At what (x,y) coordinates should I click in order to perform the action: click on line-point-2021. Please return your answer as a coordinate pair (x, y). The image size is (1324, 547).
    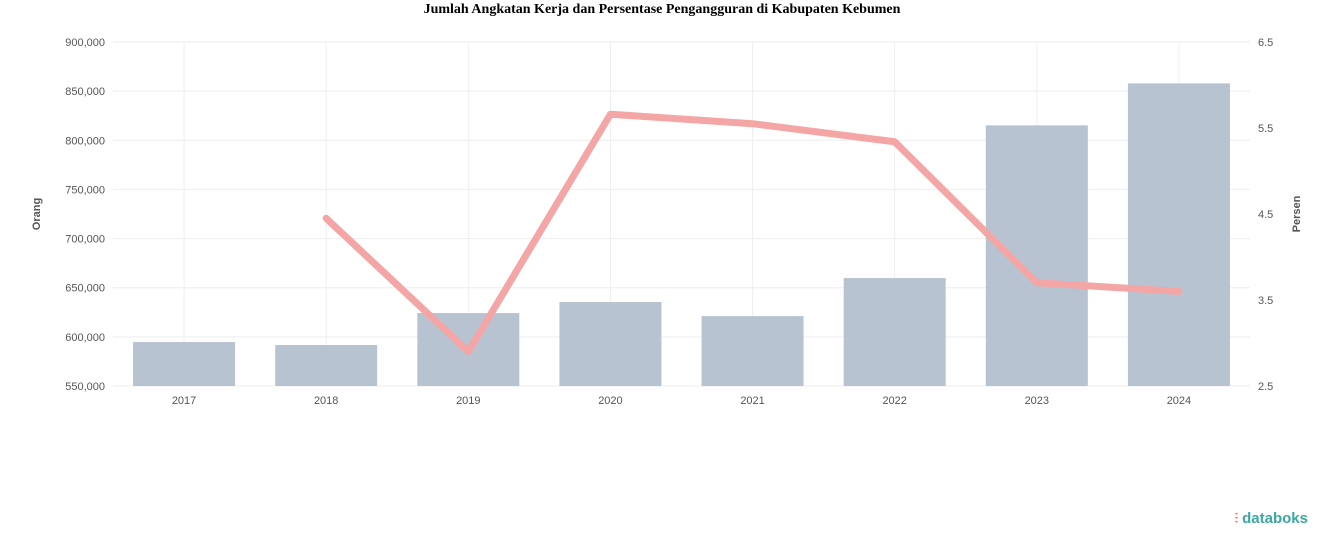
    Looking at the image, I should click on (752, 123).